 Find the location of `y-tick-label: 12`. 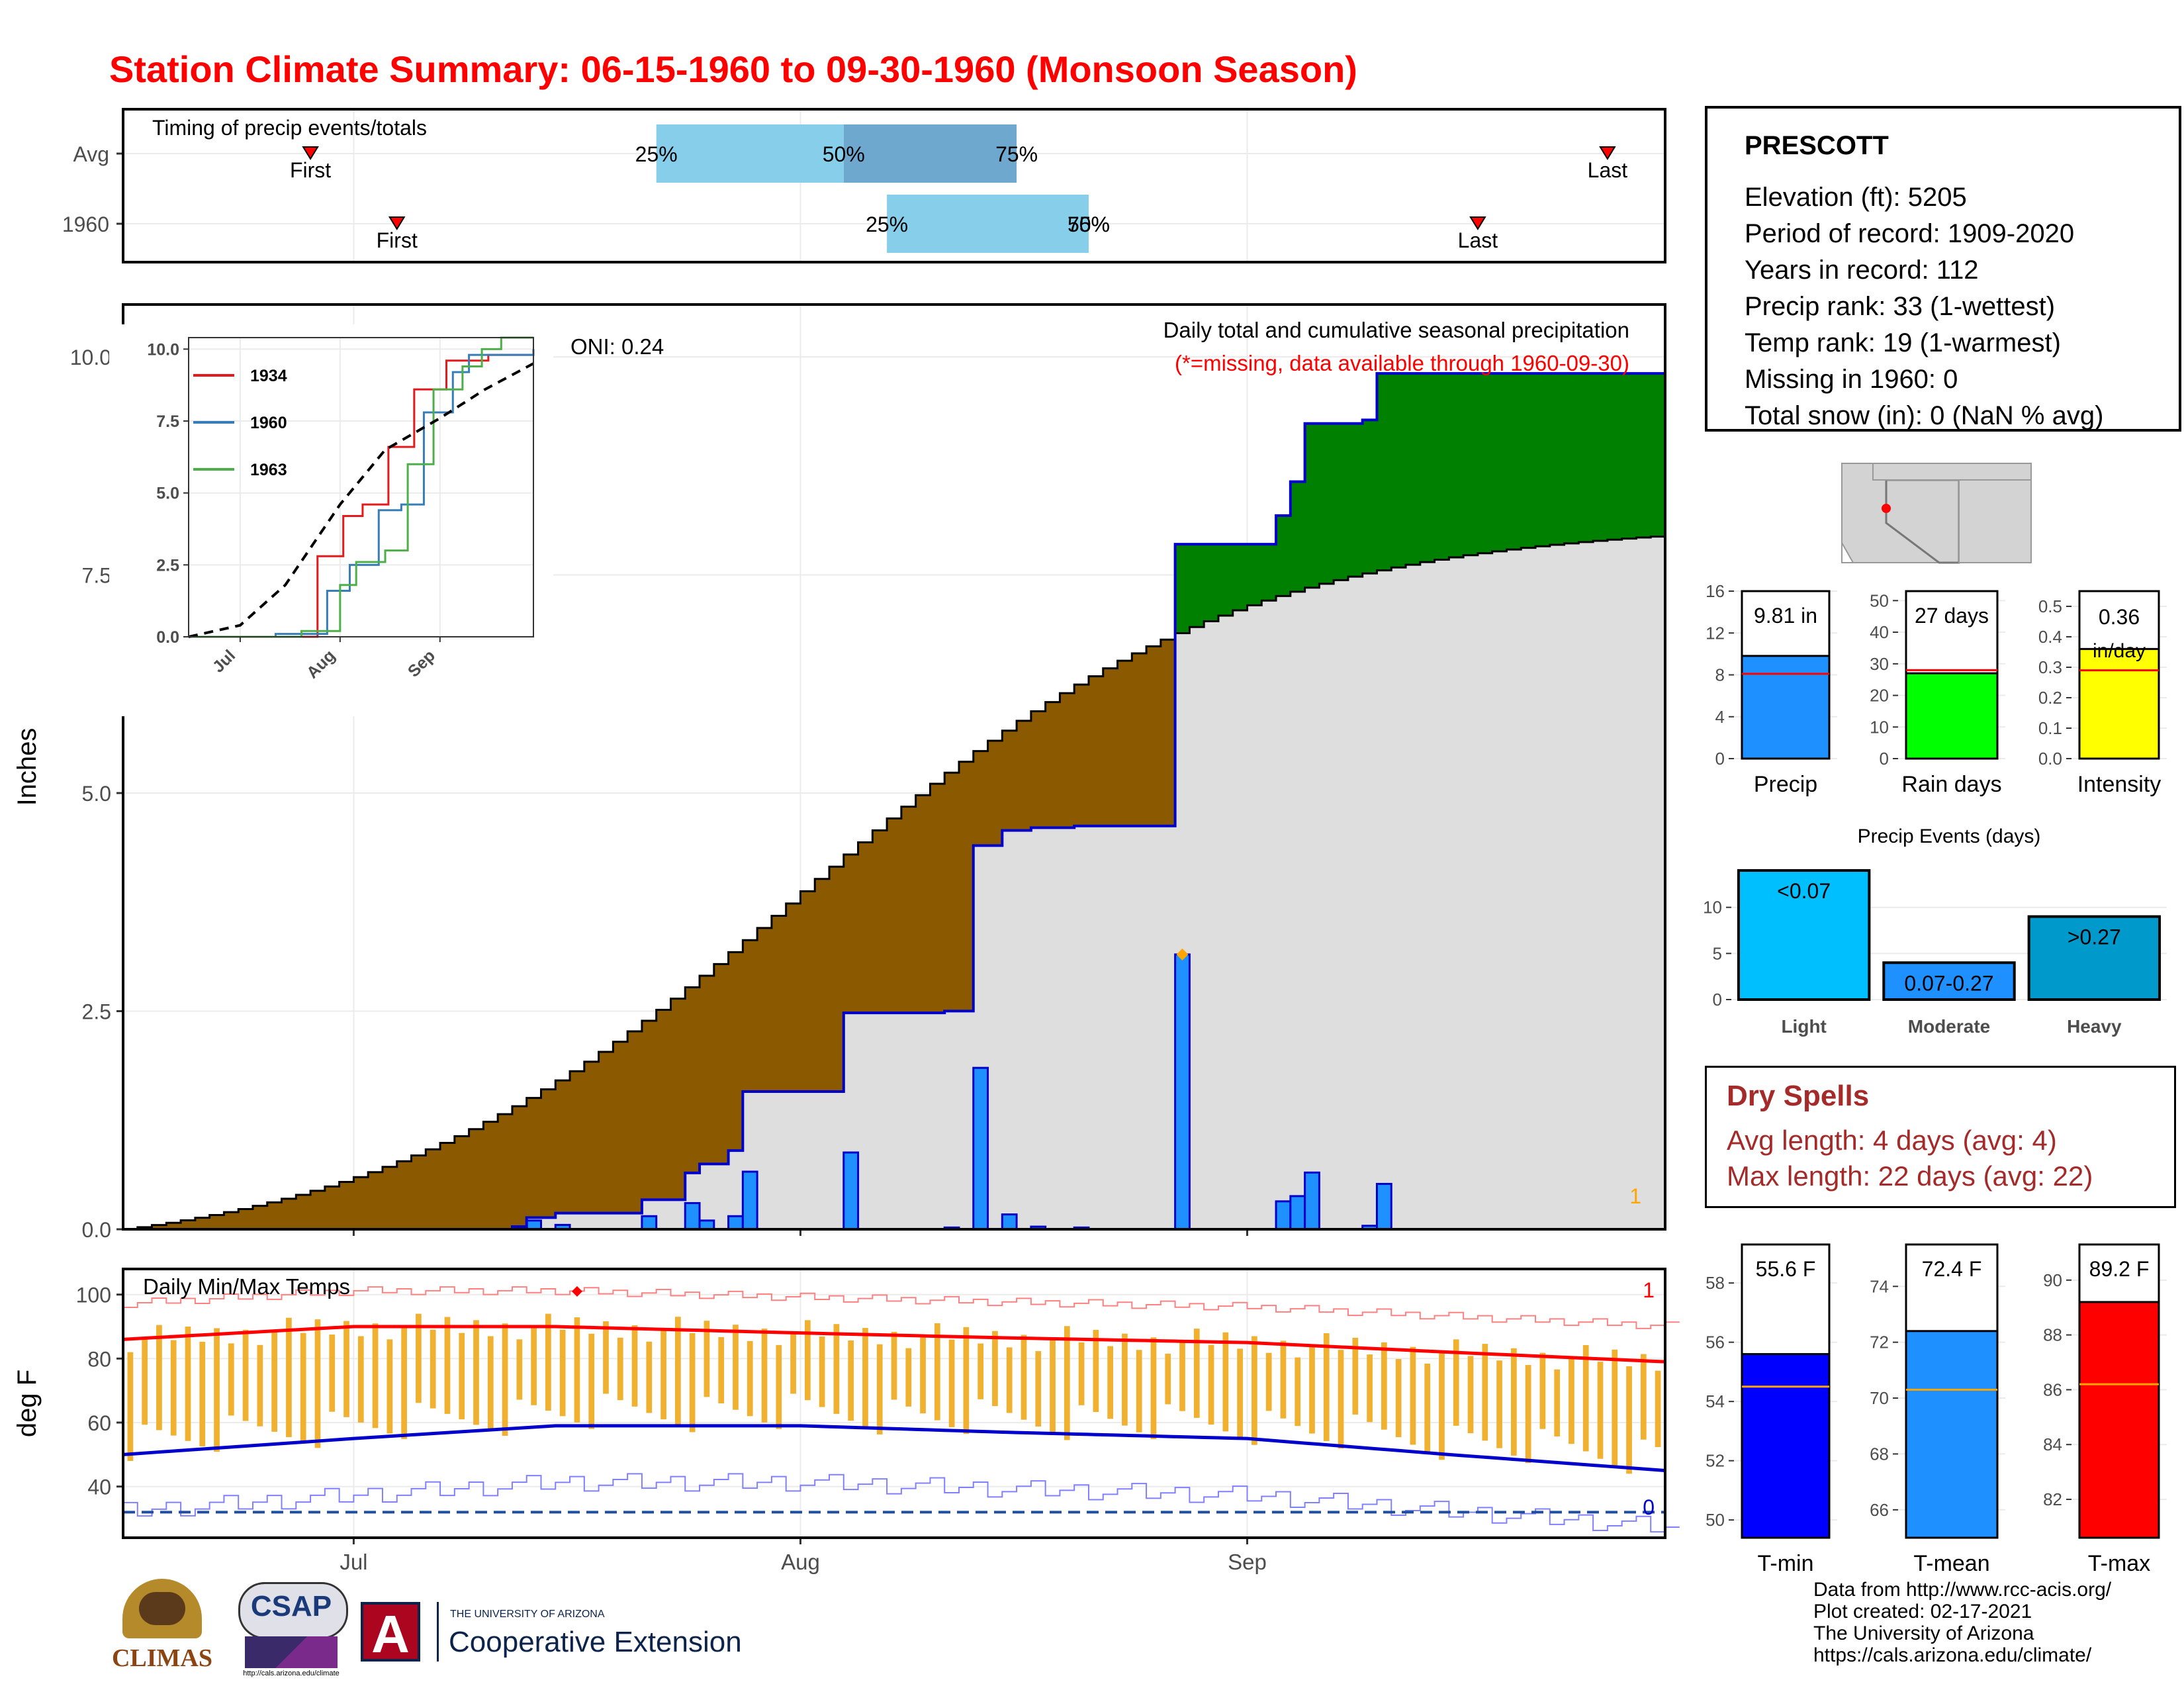

y-tick-label: 12 is located at coordinates (1715, 633).